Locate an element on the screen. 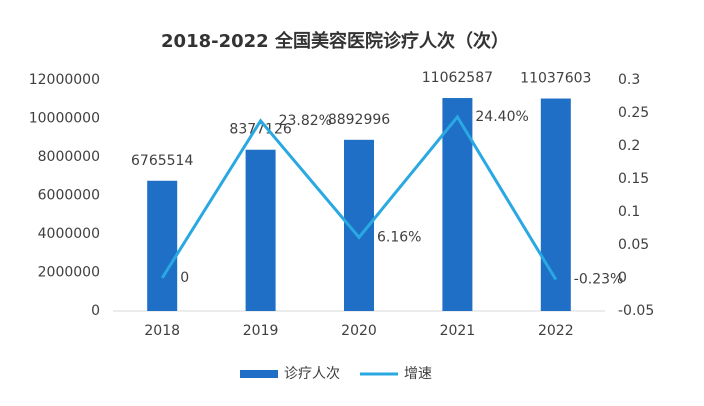 This screenshot has height=406, width=704. line-value-label: -0.23% is located at coordinates (599, 280).